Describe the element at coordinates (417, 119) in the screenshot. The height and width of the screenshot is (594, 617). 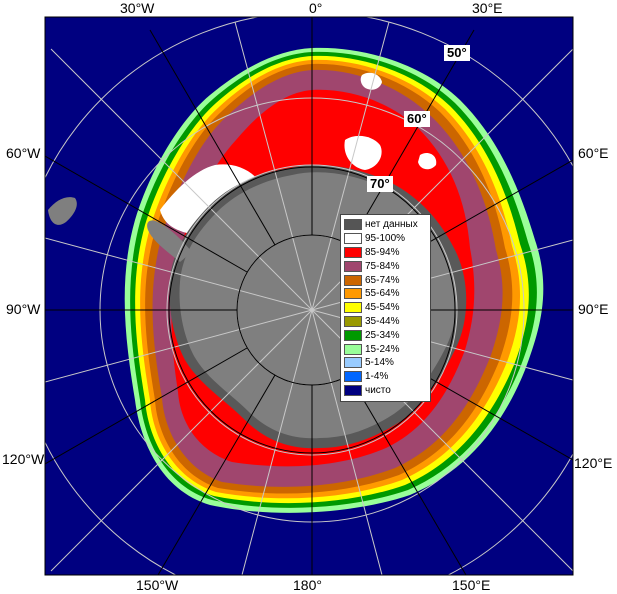
I see `lat-label-60: 60°` at that location.